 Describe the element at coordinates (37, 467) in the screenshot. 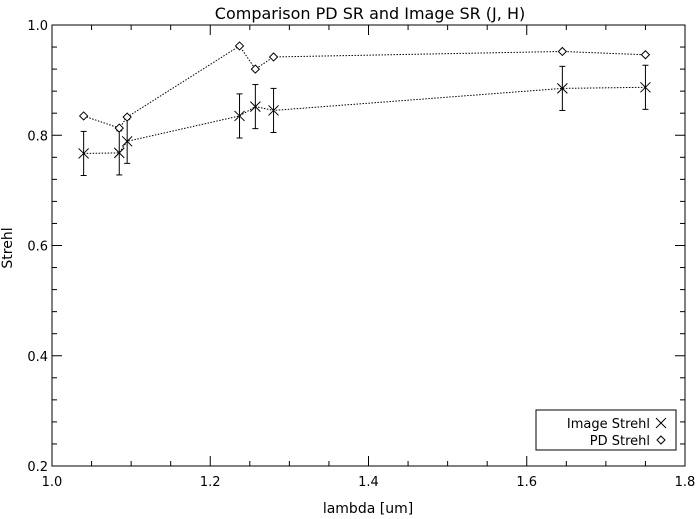

I see `y-tick-label: 0.2` at that location.